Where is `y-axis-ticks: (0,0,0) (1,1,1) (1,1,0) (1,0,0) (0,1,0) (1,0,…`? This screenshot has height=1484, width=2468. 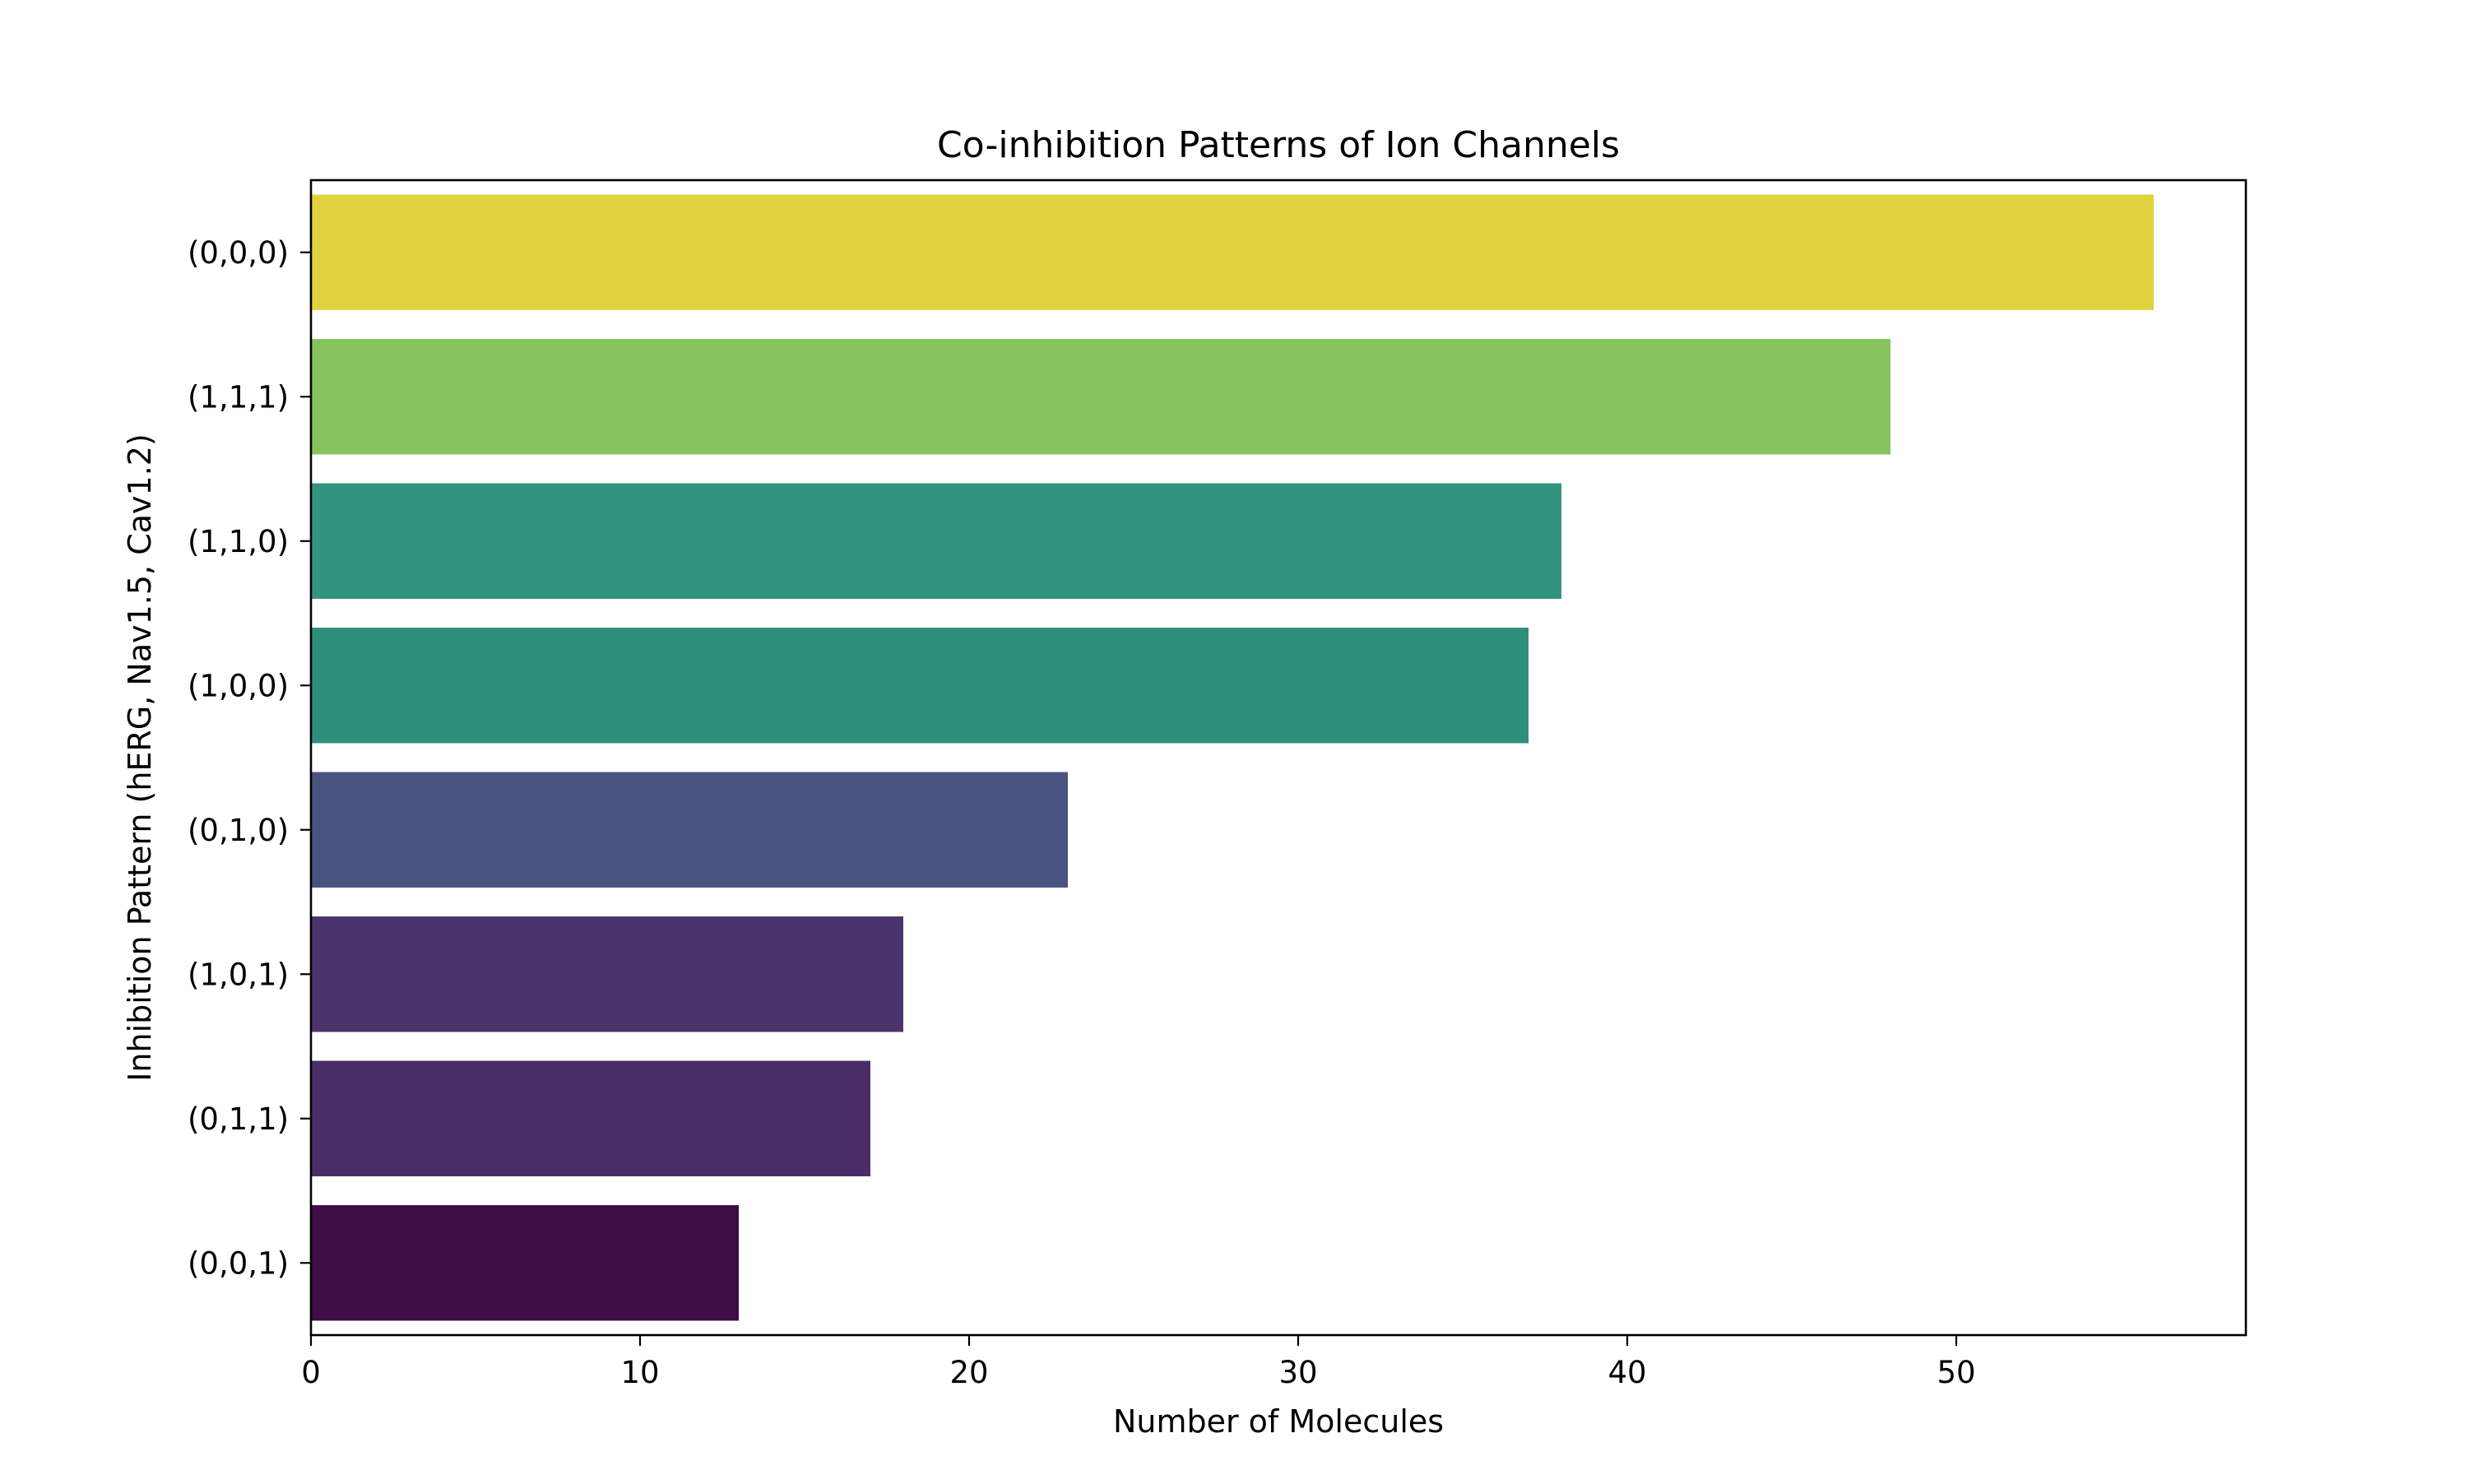
y-axis-ticks: (0,0,0) (1,1,1) (1,1,0) (1,0,0) (0,1,0) (1,0,… is located at coordinates (249, 758).